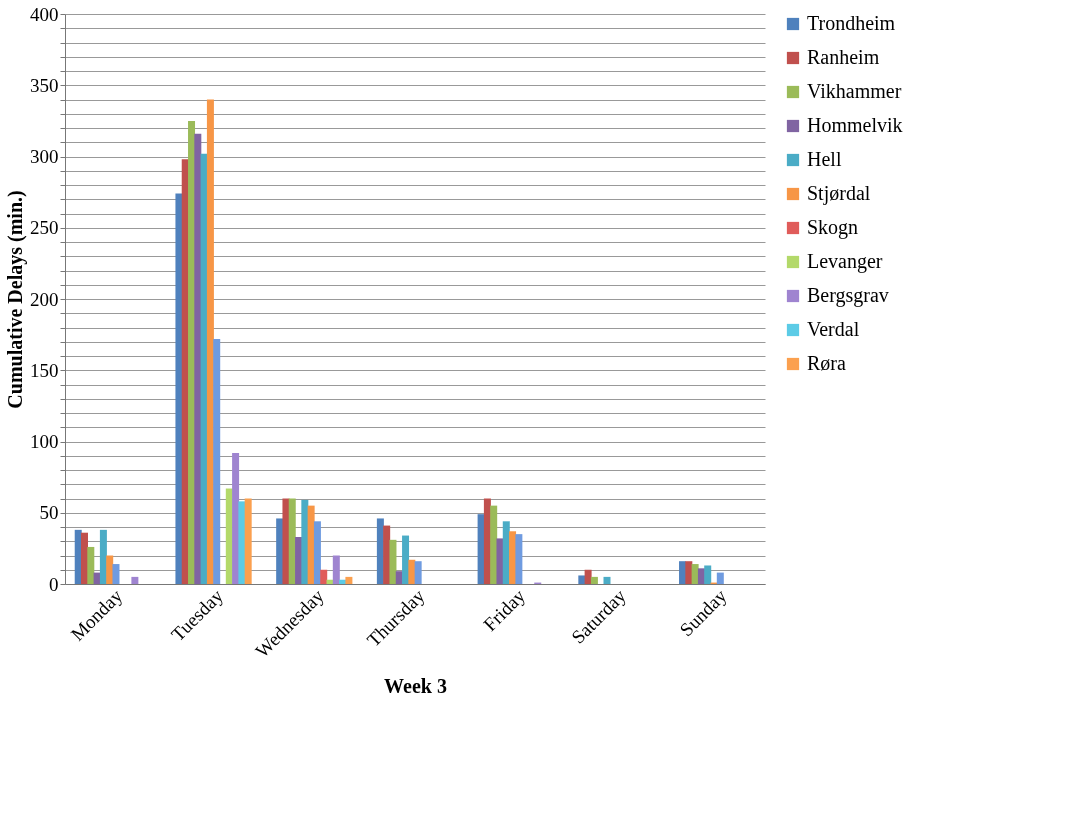 The image size is (1085, 813). Describe the element at coordinates (44, 299) in the screenshot. I see `y-tick-label: 200` at that location.